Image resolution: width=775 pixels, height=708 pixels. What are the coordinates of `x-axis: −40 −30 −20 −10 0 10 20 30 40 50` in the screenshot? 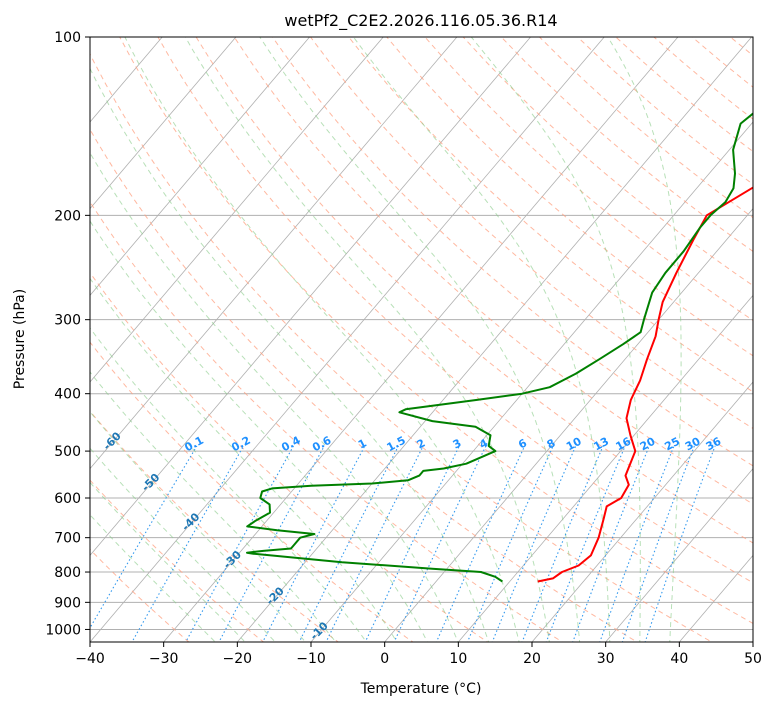 It's located at (418, 654).